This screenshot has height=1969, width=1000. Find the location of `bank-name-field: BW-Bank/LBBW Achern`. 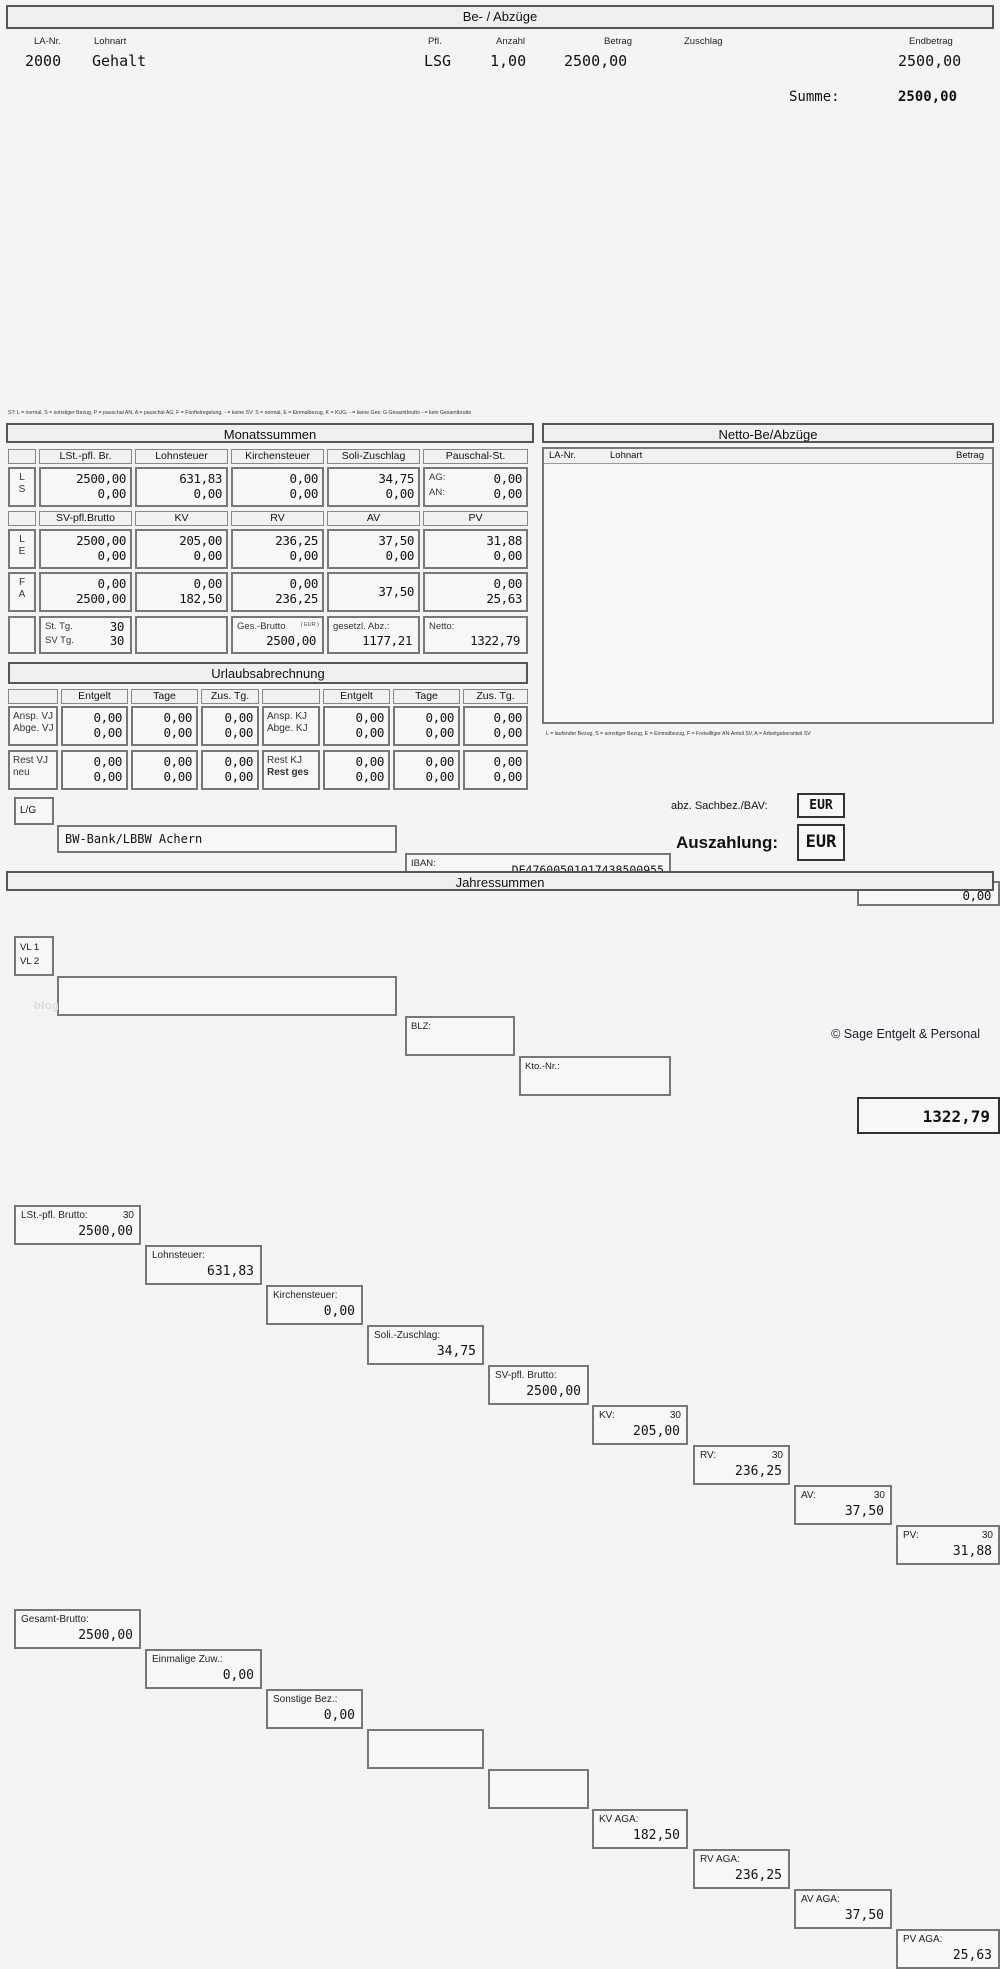

bank-name-field: BW-Bank/LBBW Achern is located at coordinates (227, 839).